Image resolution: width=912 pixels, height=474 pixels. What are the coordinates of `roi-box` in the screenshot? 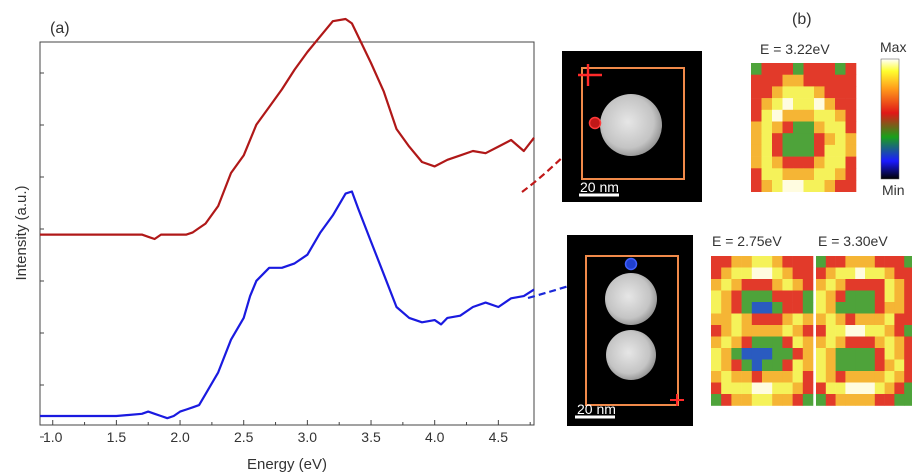 It's located at (633, 123).